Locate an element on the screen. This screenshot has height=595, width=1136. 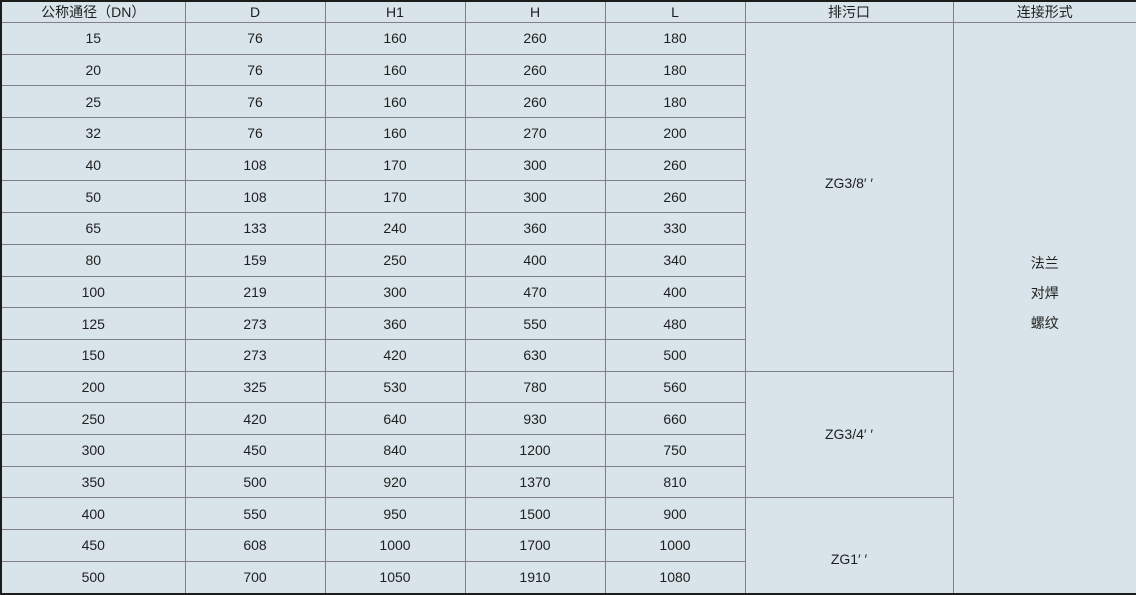
table-row: 50 108 170 300 260 is located at coordinates (568, 197).